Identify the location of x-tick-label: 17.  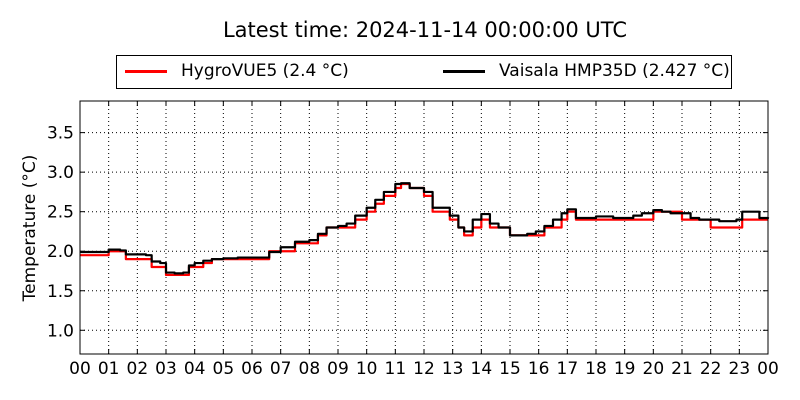
(568, 369).